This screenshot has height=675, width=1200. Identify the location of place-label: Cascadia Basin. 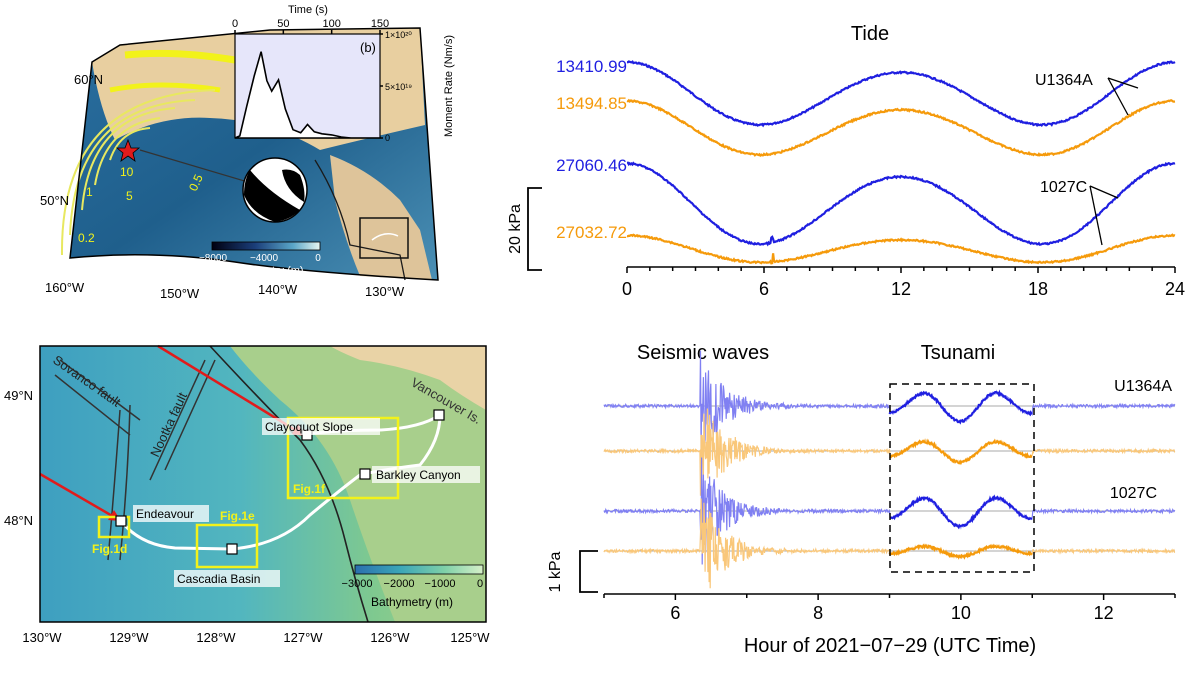
(218, 579).